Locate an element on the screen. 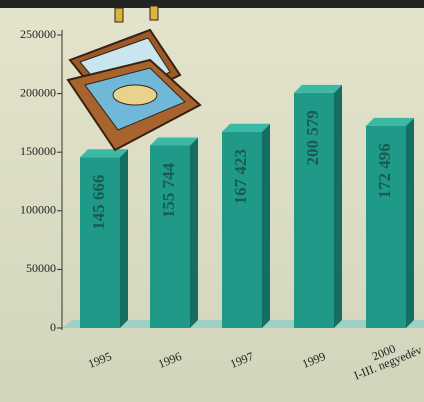  cut-title-band is located at coordinates (212, 4).